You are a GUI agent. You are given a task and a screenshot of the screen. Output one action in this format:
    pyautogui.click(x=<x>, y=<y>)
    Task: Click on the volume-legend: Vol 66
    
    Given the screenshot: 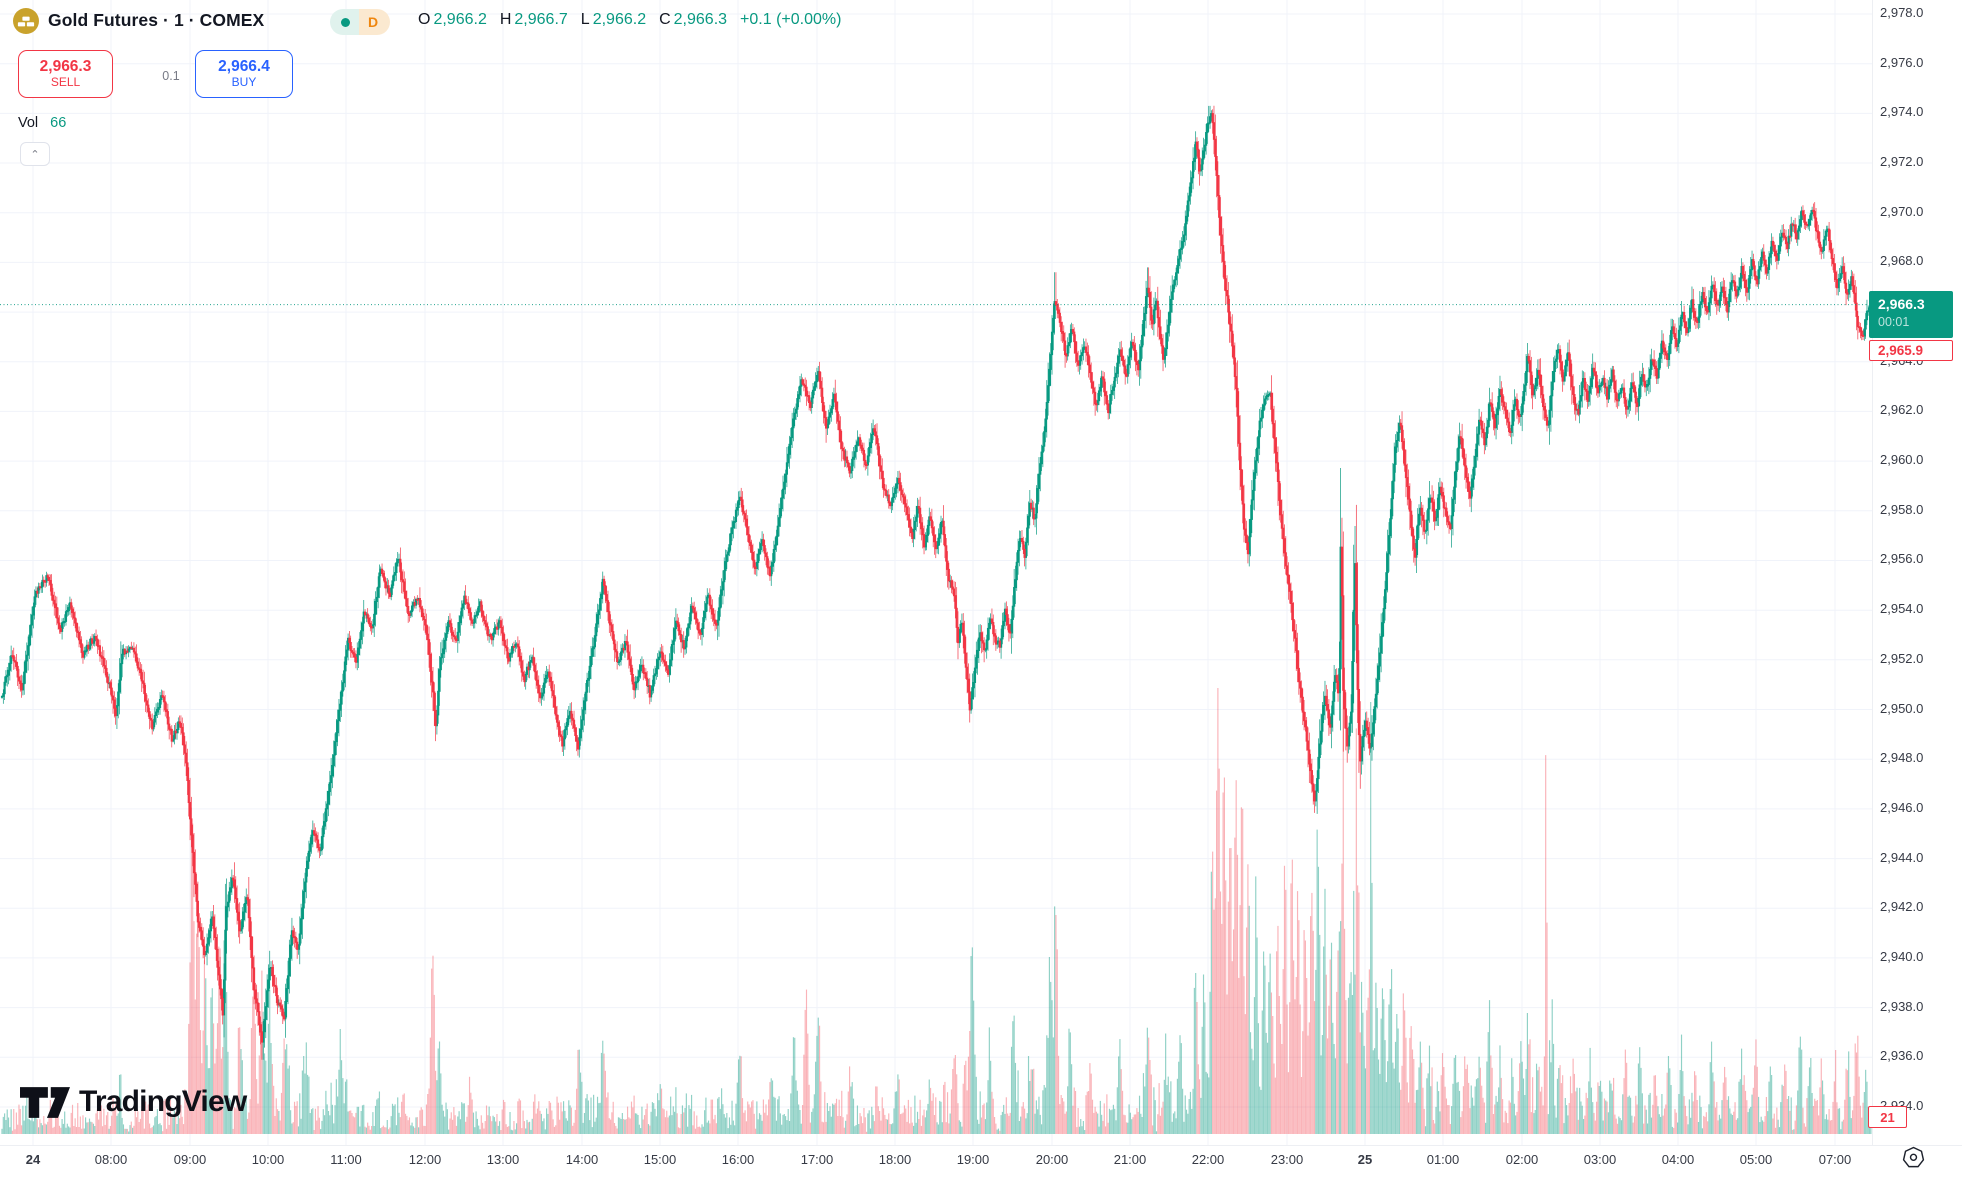 What is the action you would take?
    pyautogui.click(x=42, y=123)
    